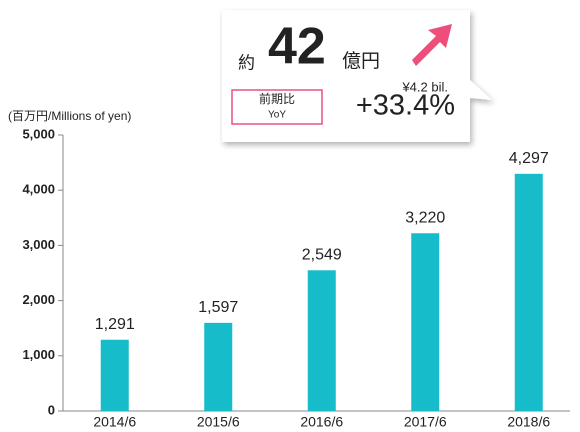 This screenshot has width=580, height=432. What do you see at coordinates (38, 354) in the screenshot?
I see `y-tick-label: 1,000` at bounding box center [38, 354].